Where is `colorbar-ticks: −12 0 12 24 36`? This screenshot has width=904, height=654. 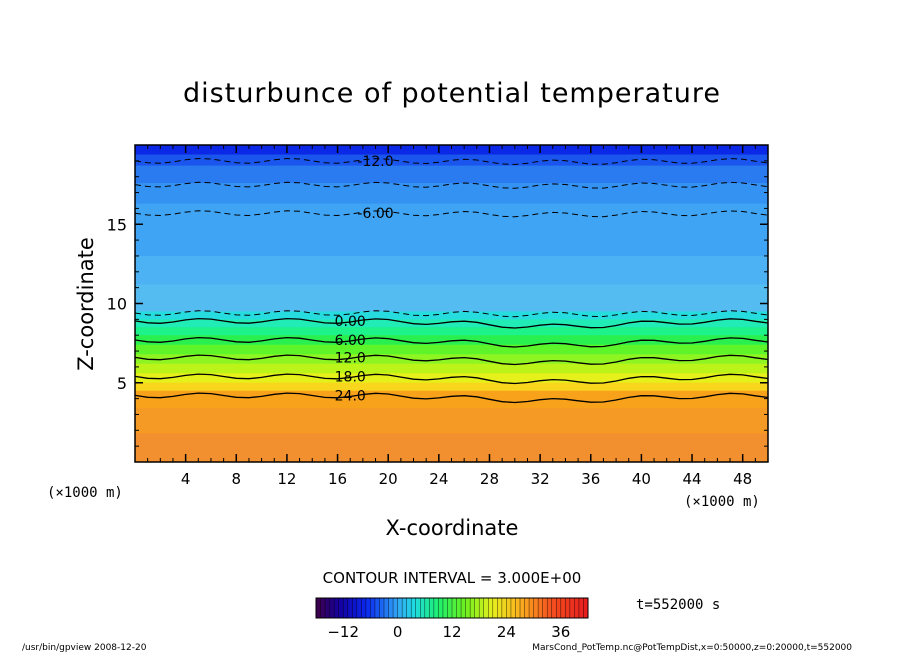
colorbar-ticks: −12 0 12 24 36 is located at coordinates (448, 632).